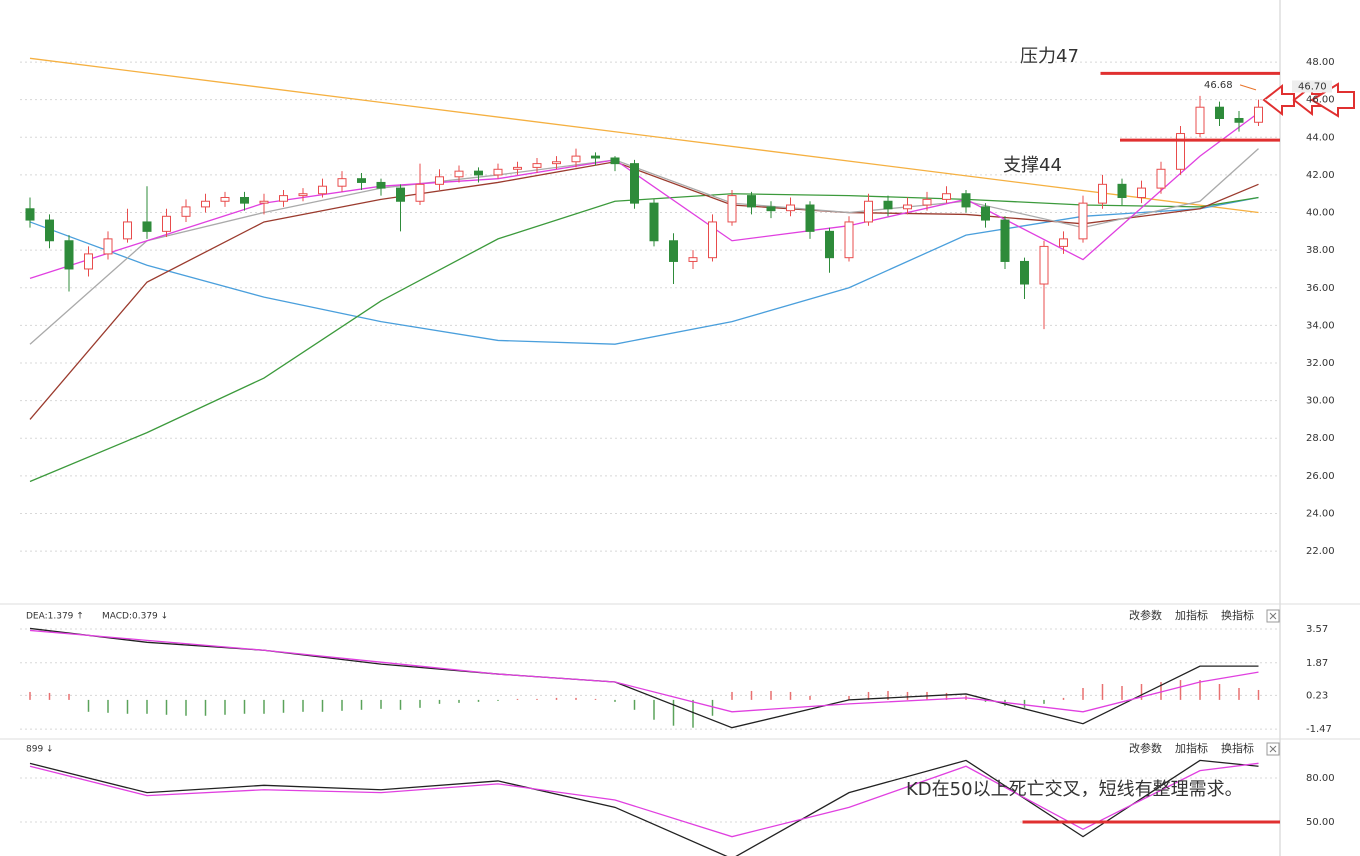  What do you see at coordinates (1320, 778) in the screenshot?
I see `y-tick-label: 80.00` at bounding box center [1320, 778].